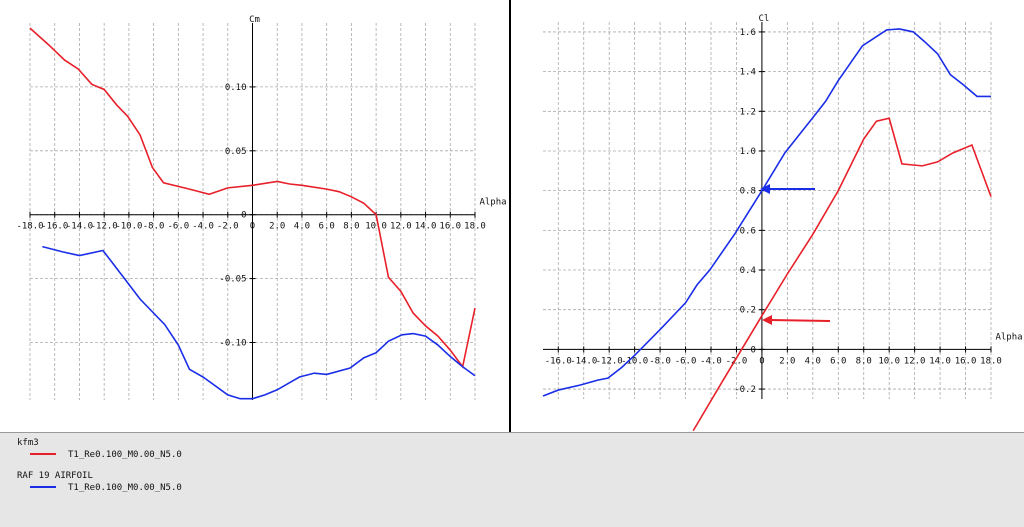 This screenshot has height=527, width=1024. Describe the element at coordinates (748, 192) in the screenshot. I see `y-tick-label: 0.8` at that location.